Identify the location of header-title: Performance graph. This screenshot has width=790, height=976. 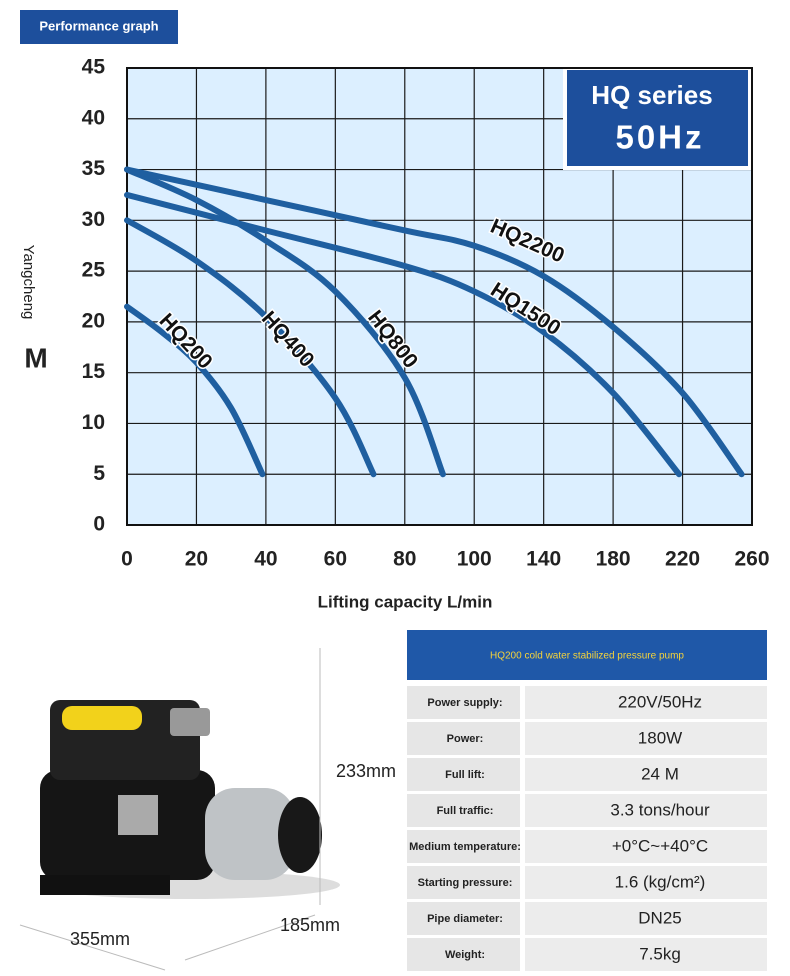
(98, 25).